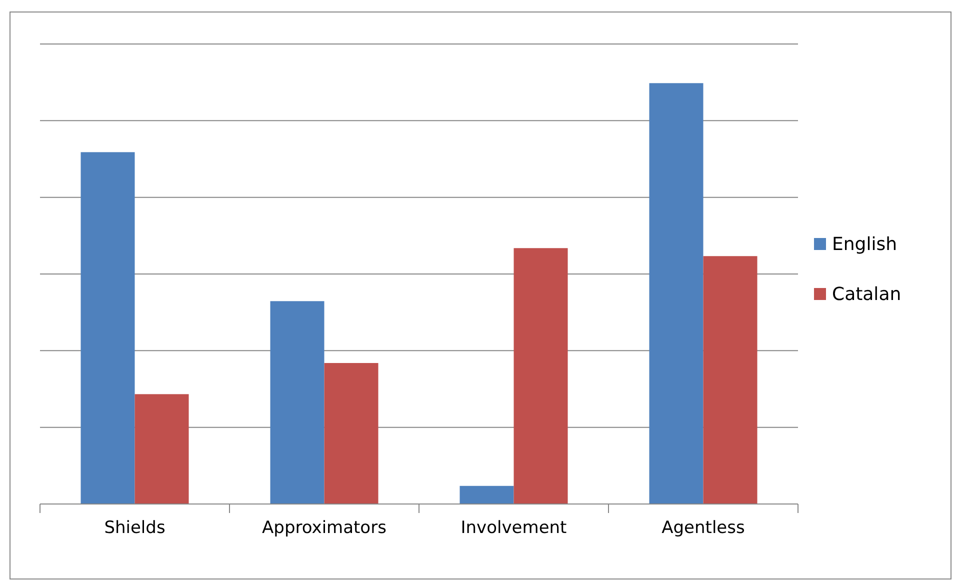  What do you see at coordinates (864, 244) in the screenshot?
I see `legend-label: English` at bounding box center [864, 244].